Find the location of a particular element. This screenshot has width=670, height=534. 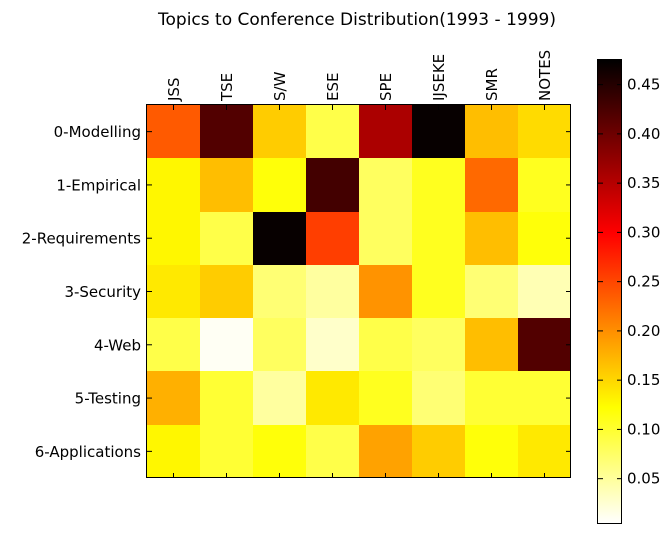

column-label: JSS is located at coordinates (174, 90).